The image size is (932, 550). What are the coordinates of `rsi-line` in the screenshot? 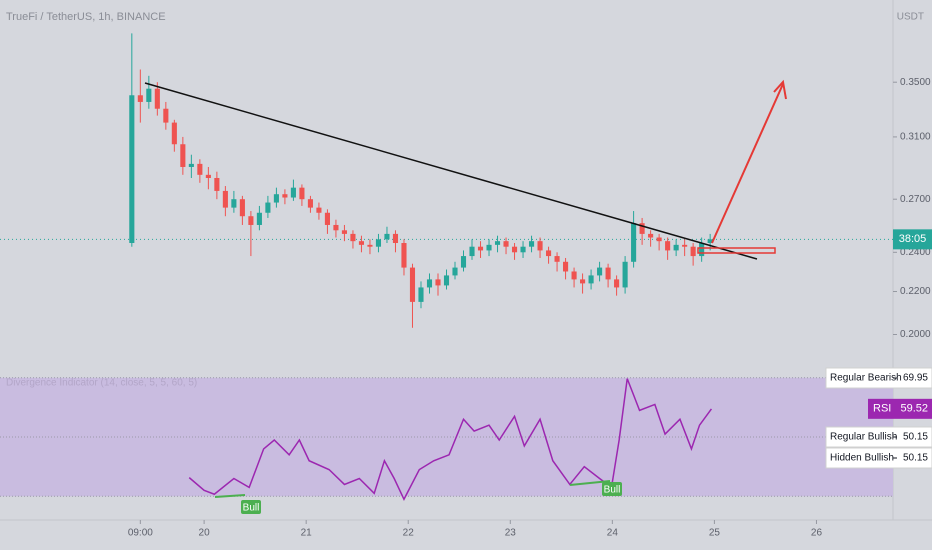 It's located at (450, 439).